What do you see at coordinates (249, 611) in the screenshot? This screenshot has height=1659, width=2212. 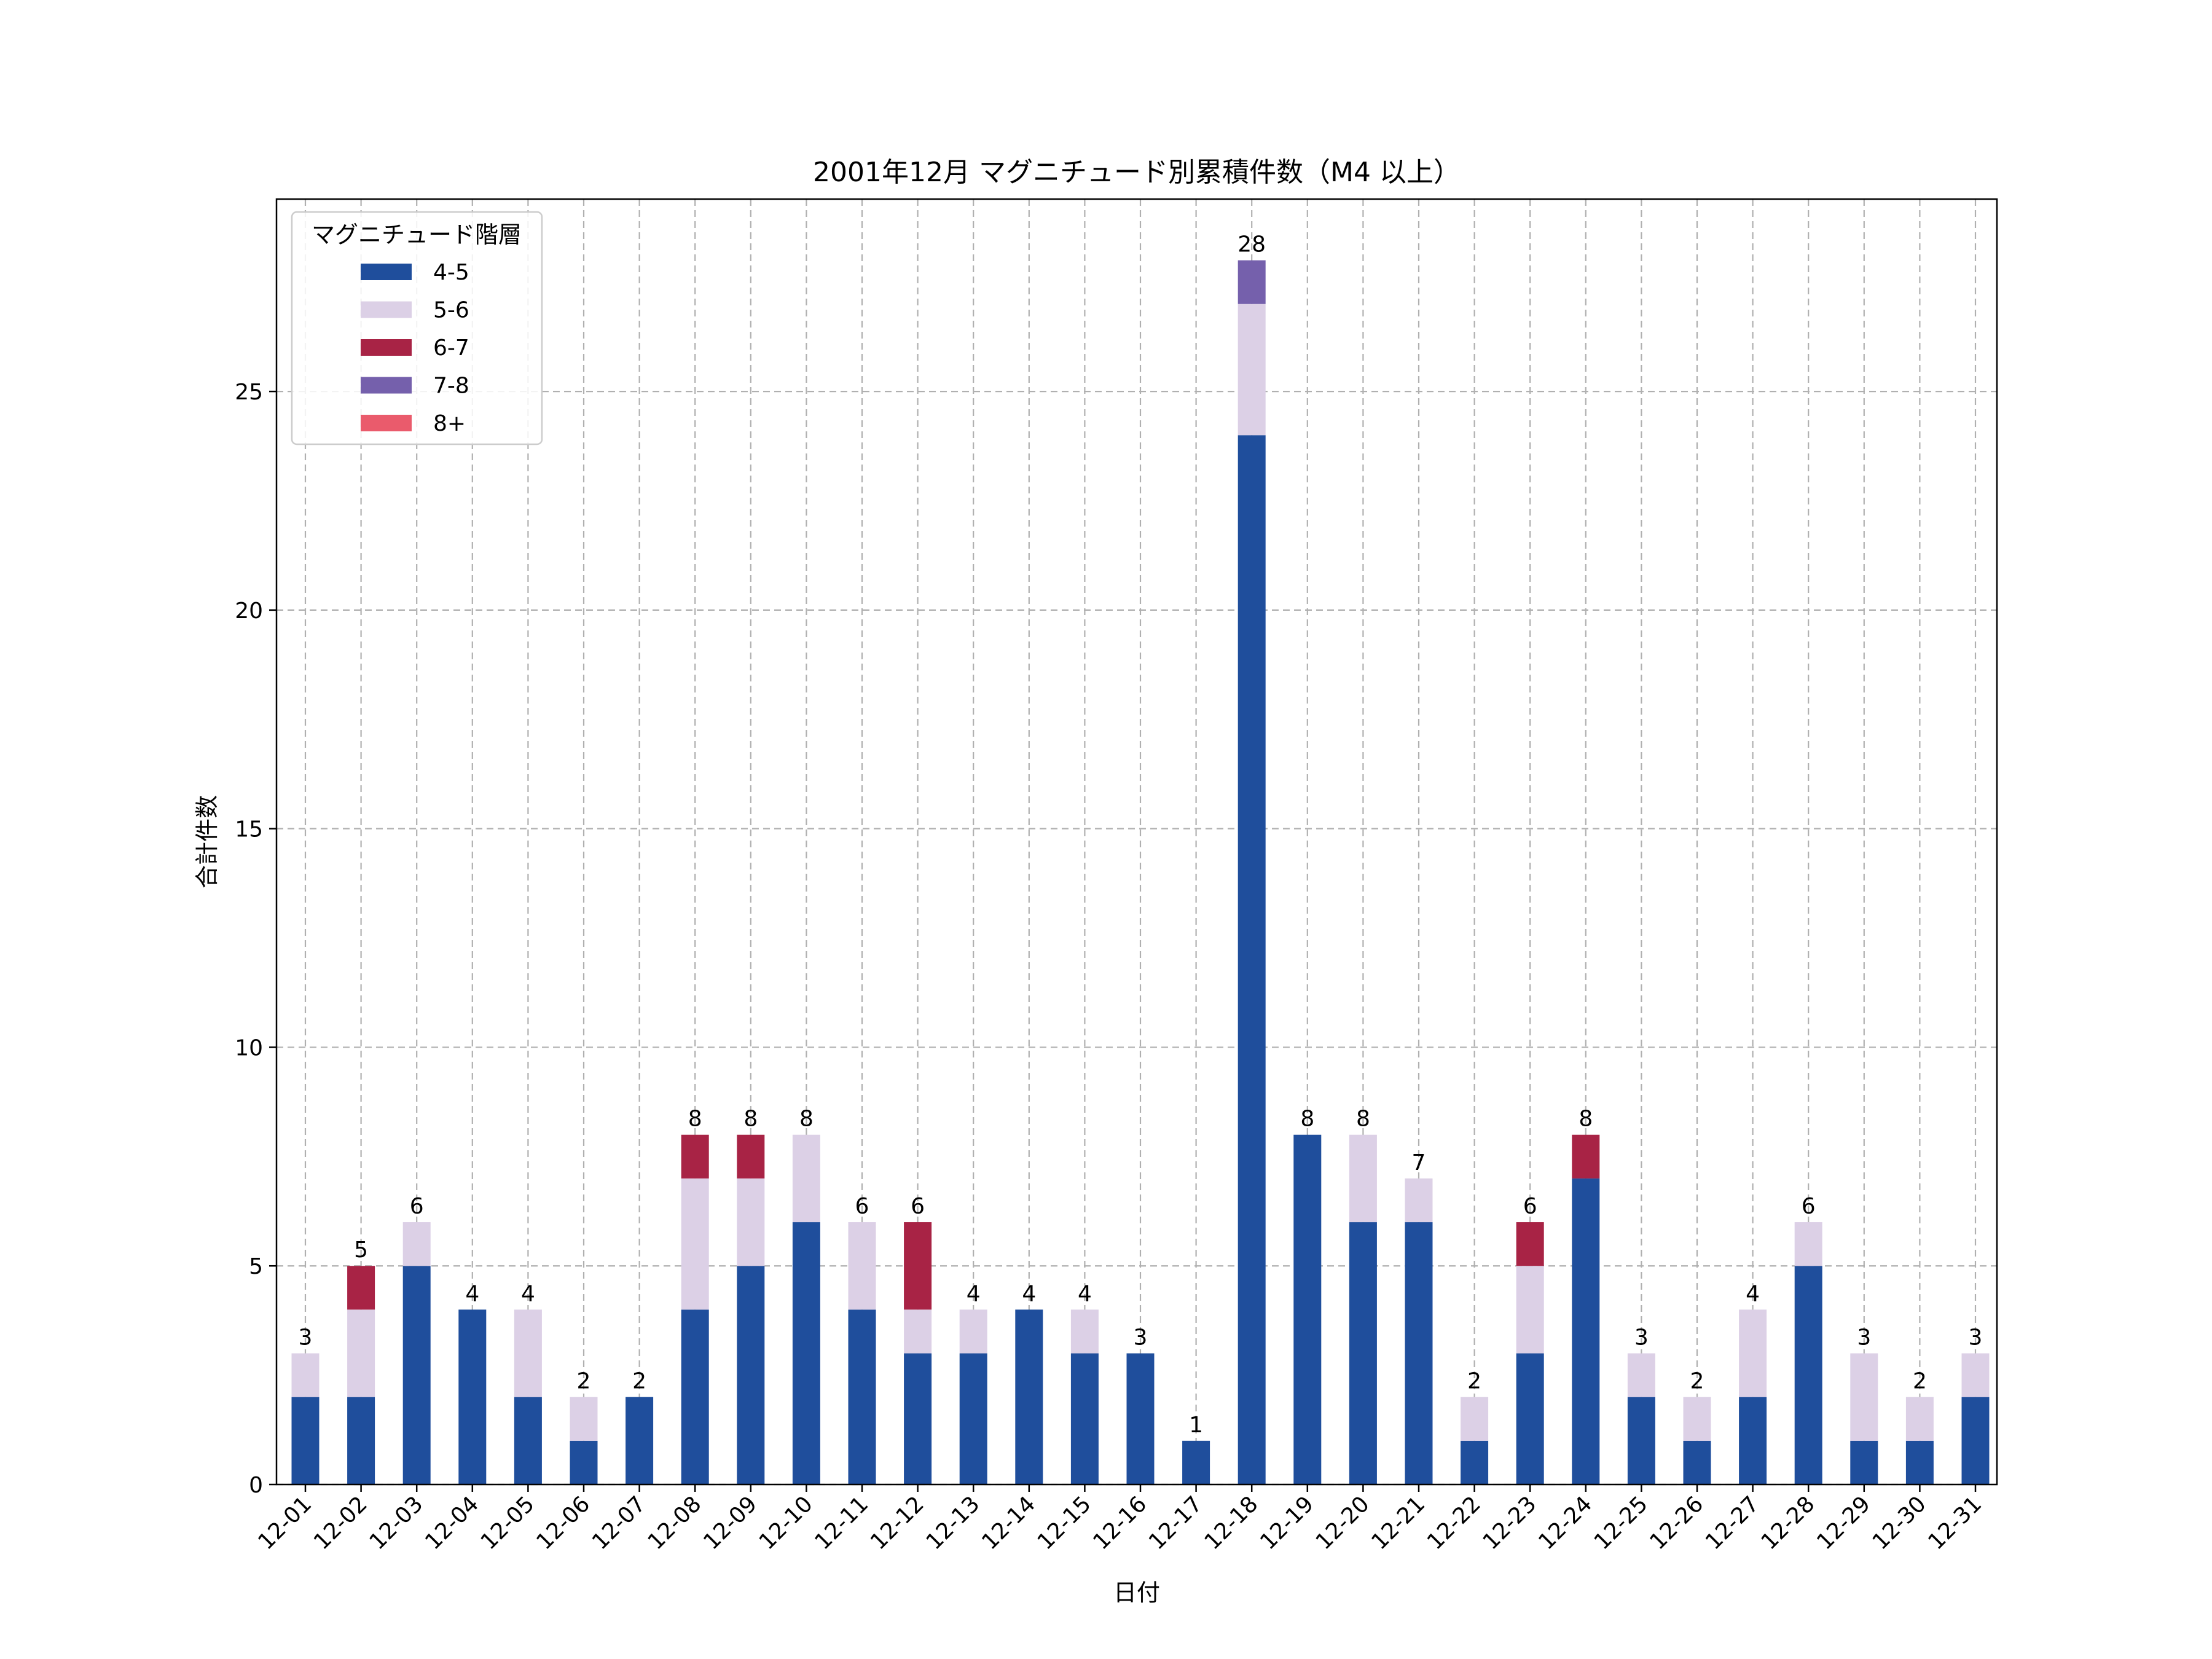 I see `y-tick-label: 20` at bounding box center [249, 611].